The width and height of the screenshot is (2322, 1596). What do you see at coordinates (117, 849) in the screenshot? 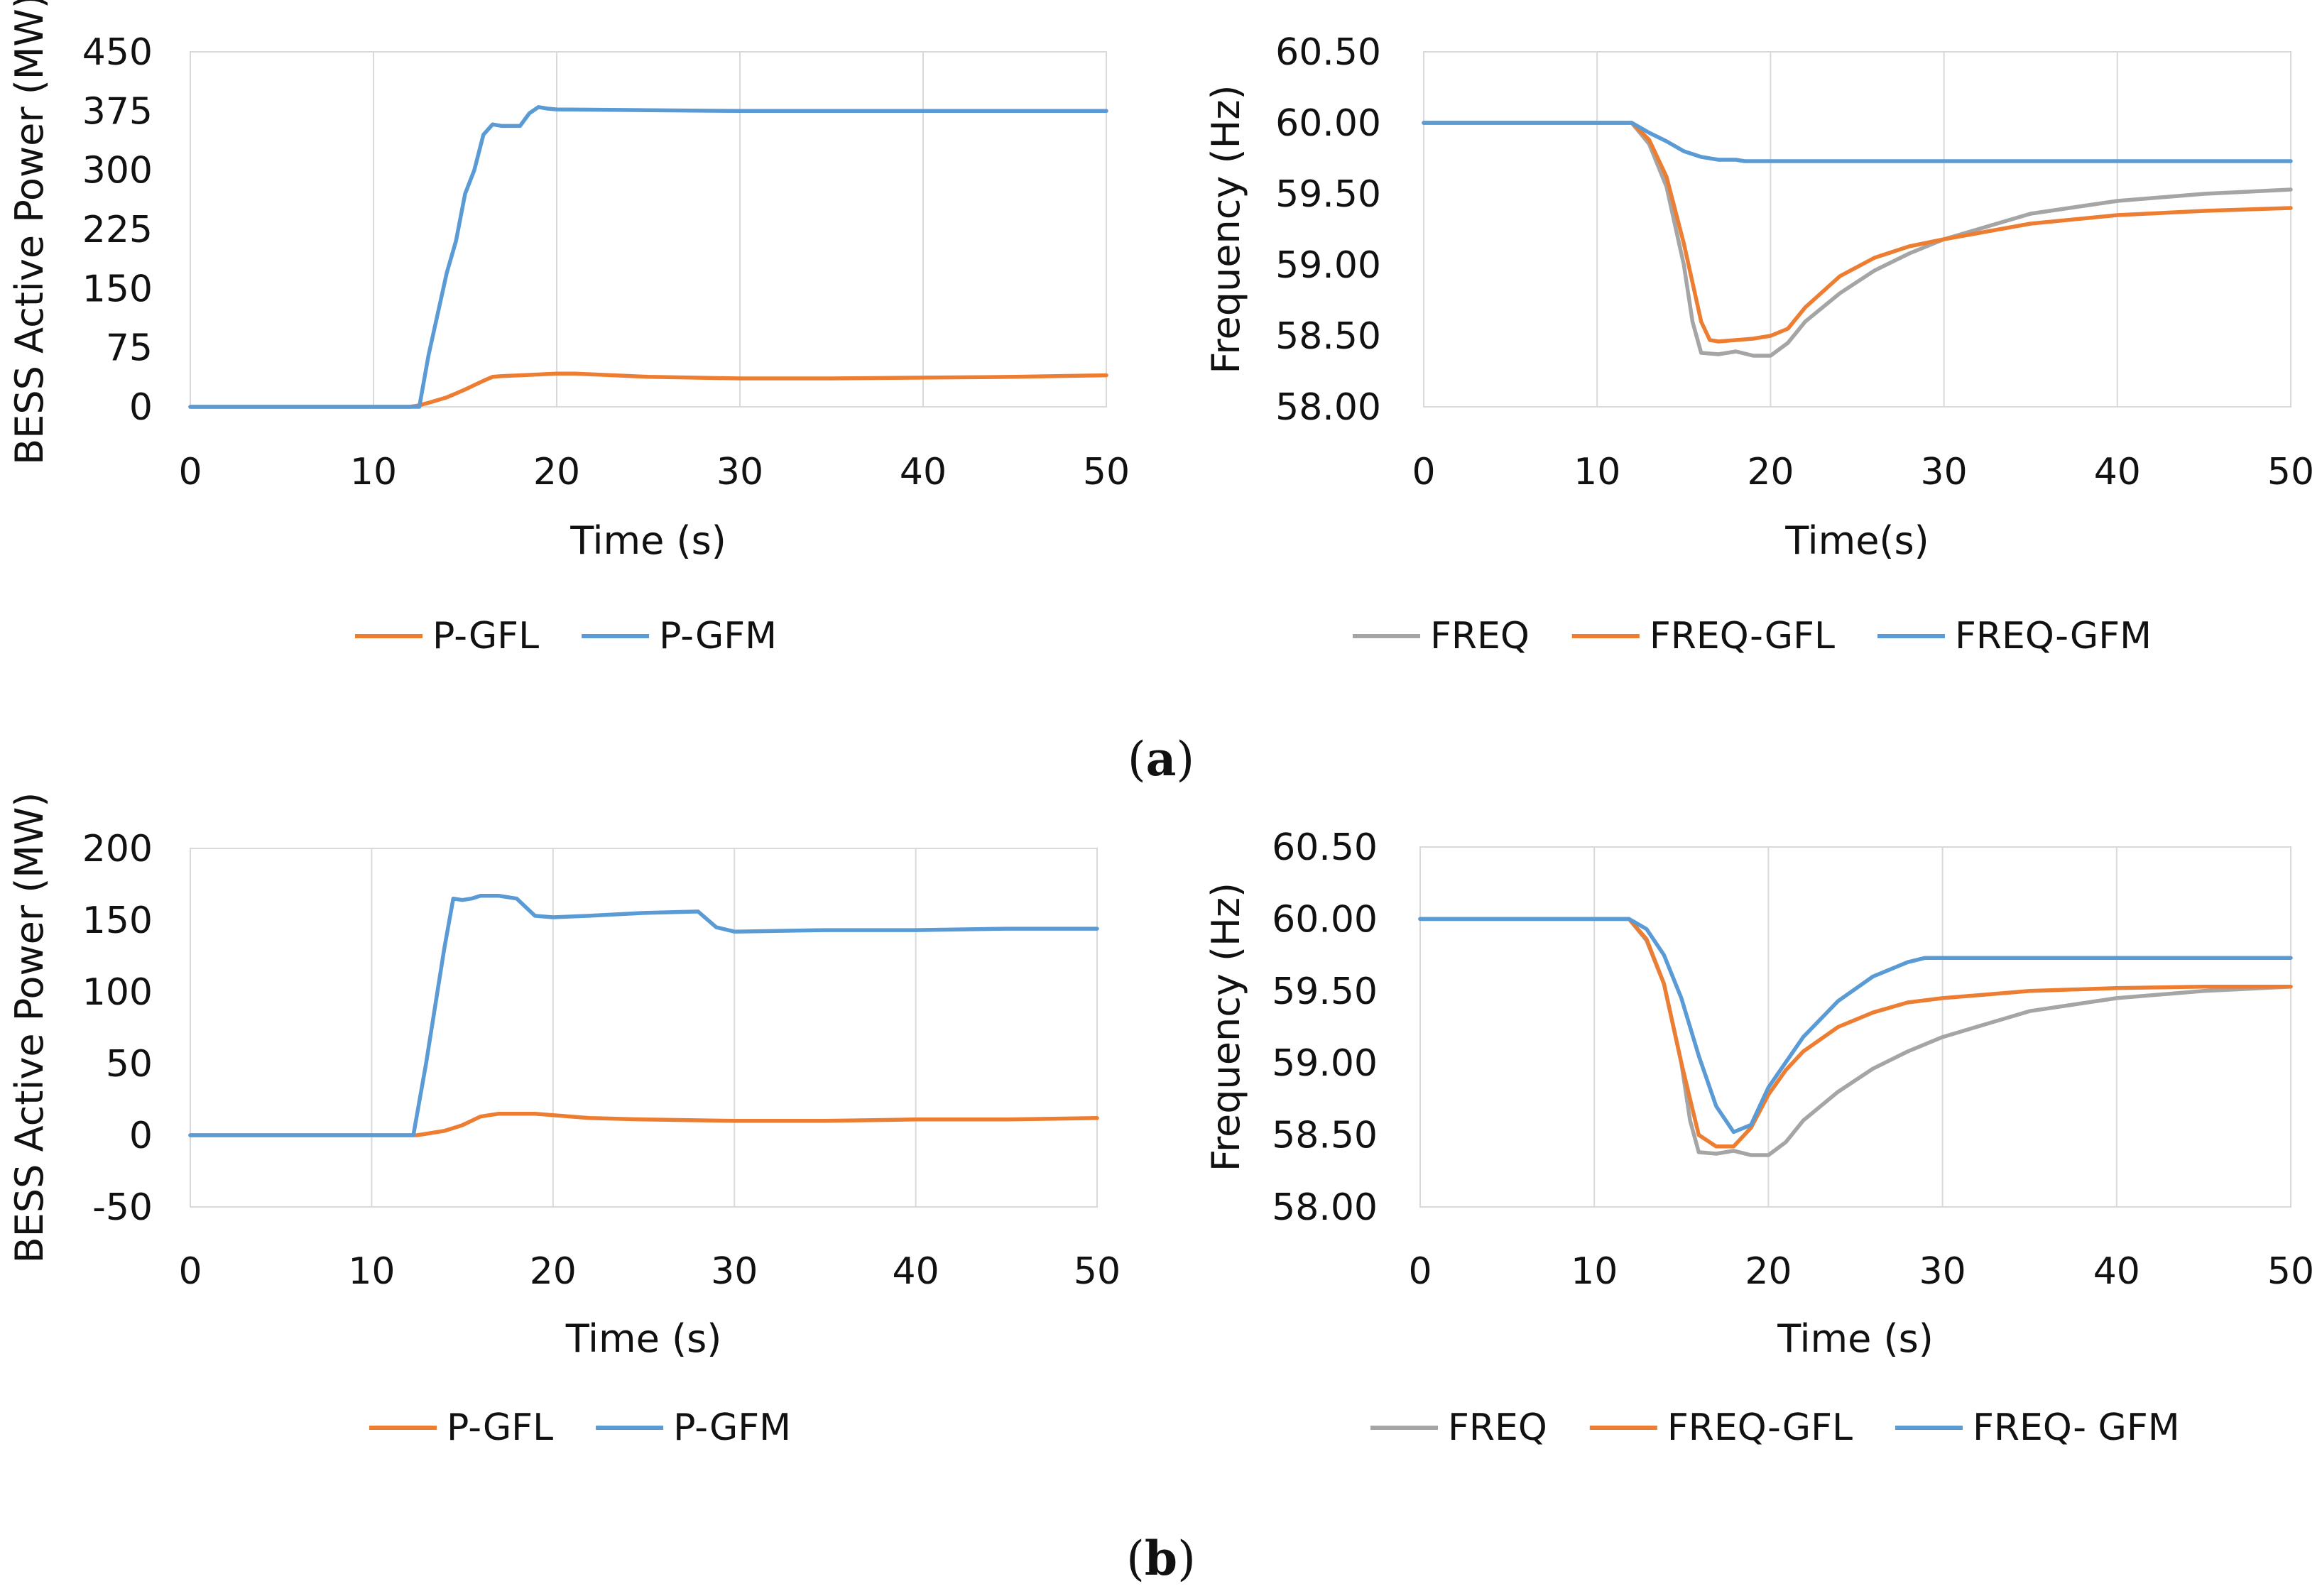
I see `y-tick-label: 200` at bounding box center [117, 849].